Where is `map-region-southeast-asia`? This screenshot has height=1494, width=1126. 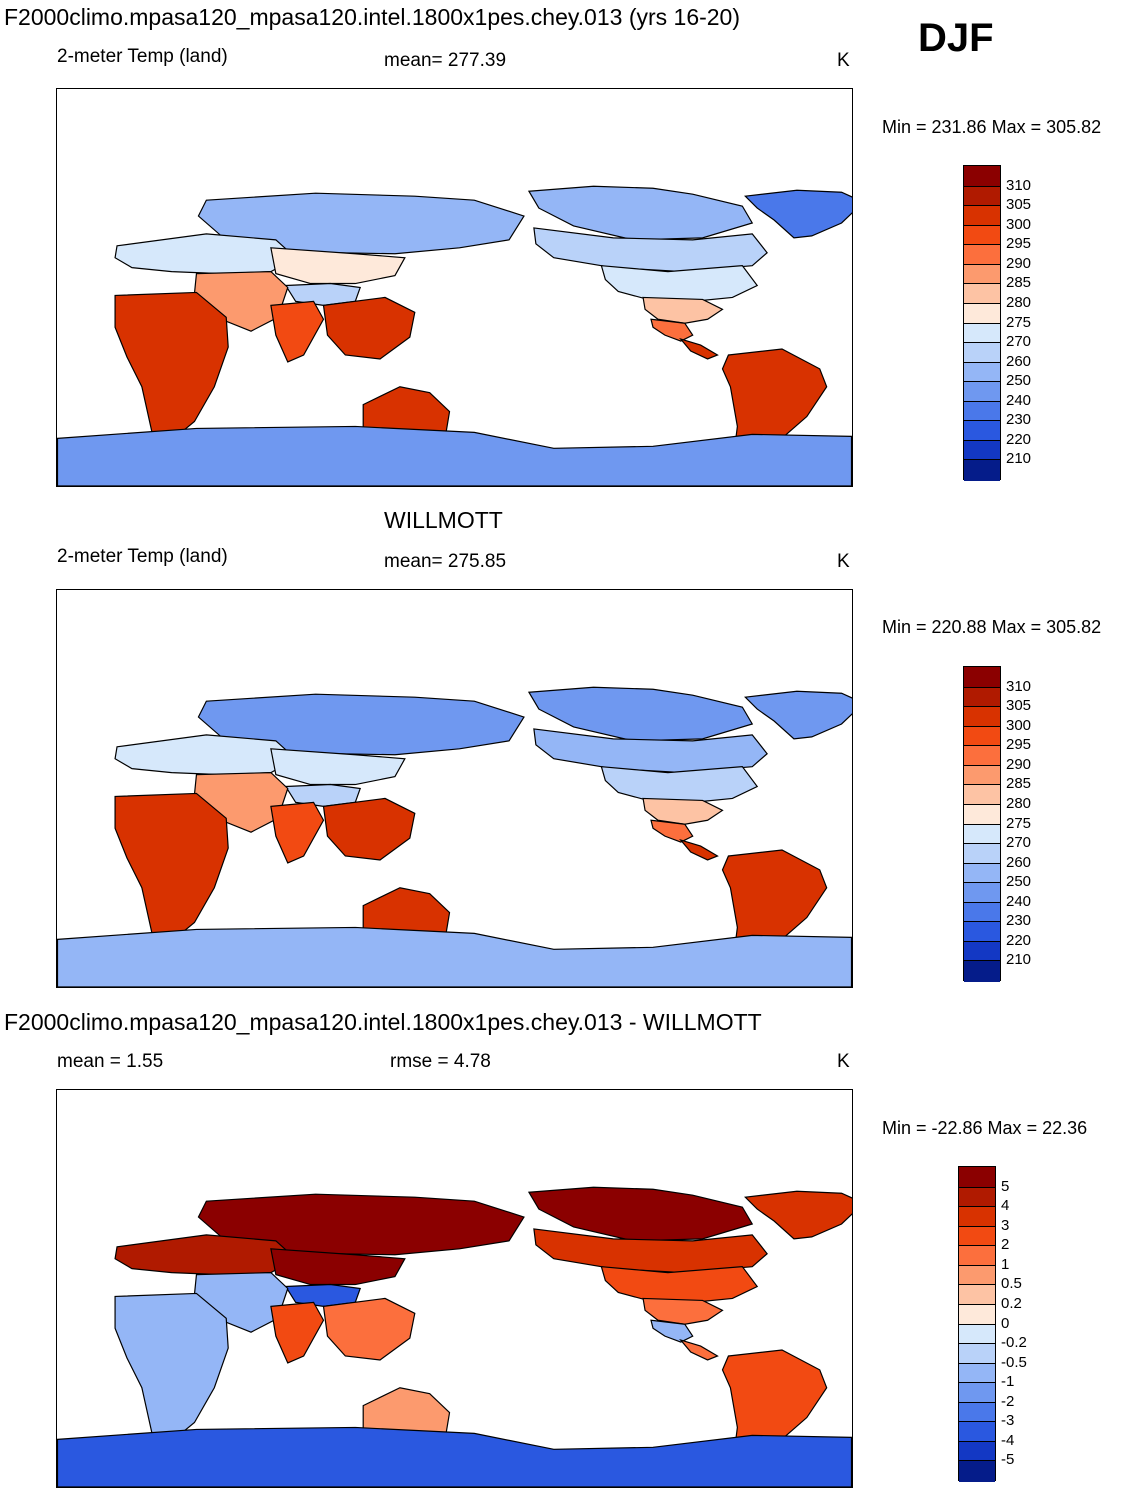 map-region-southeast-asia is located at coordinates (369, 1329).